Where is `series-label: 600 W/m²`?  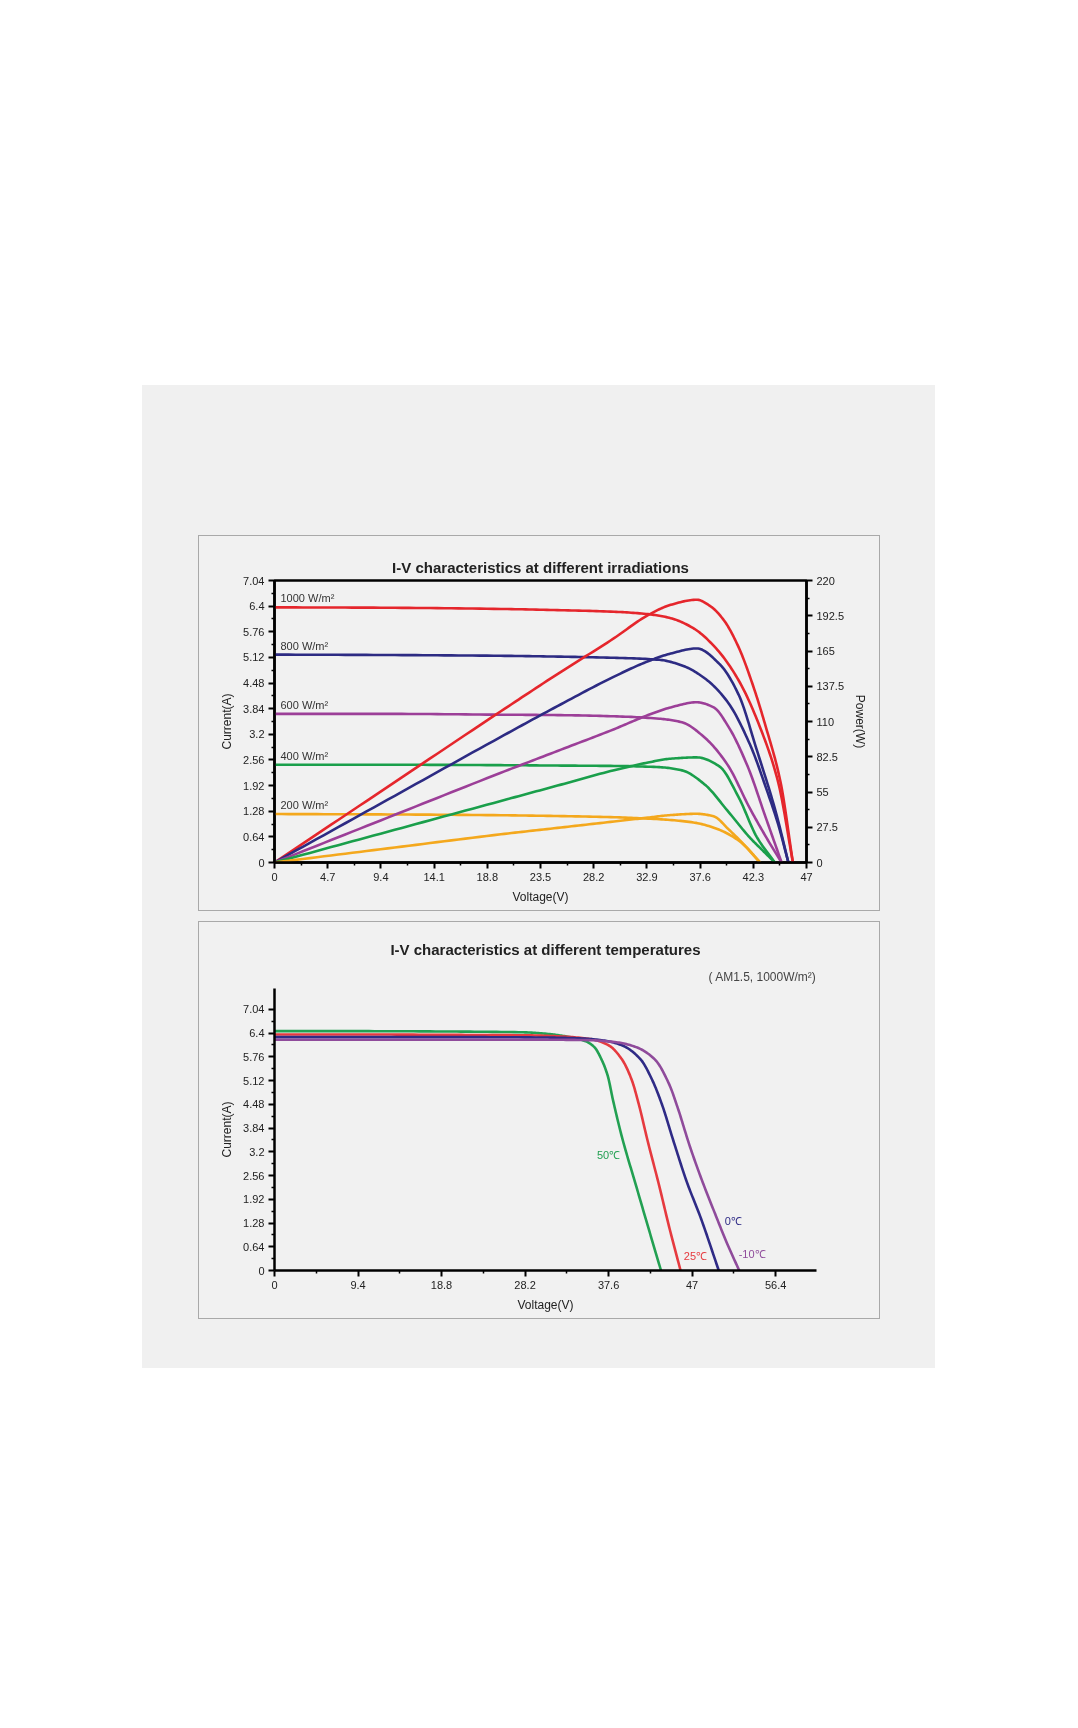
series-label: 600 W/m² is located at coordinates (304, 704).